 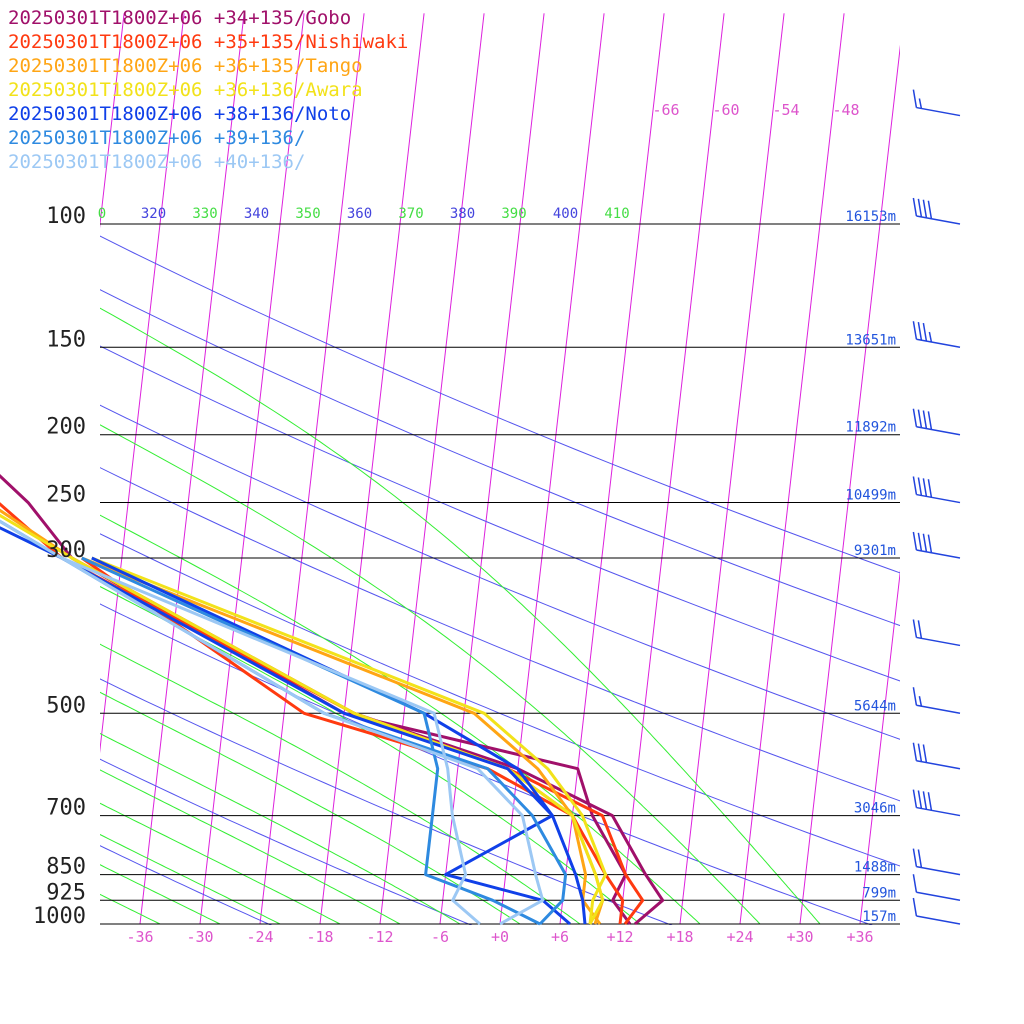 I want to click on pressure-label: 250, so click(x=66, y=495).